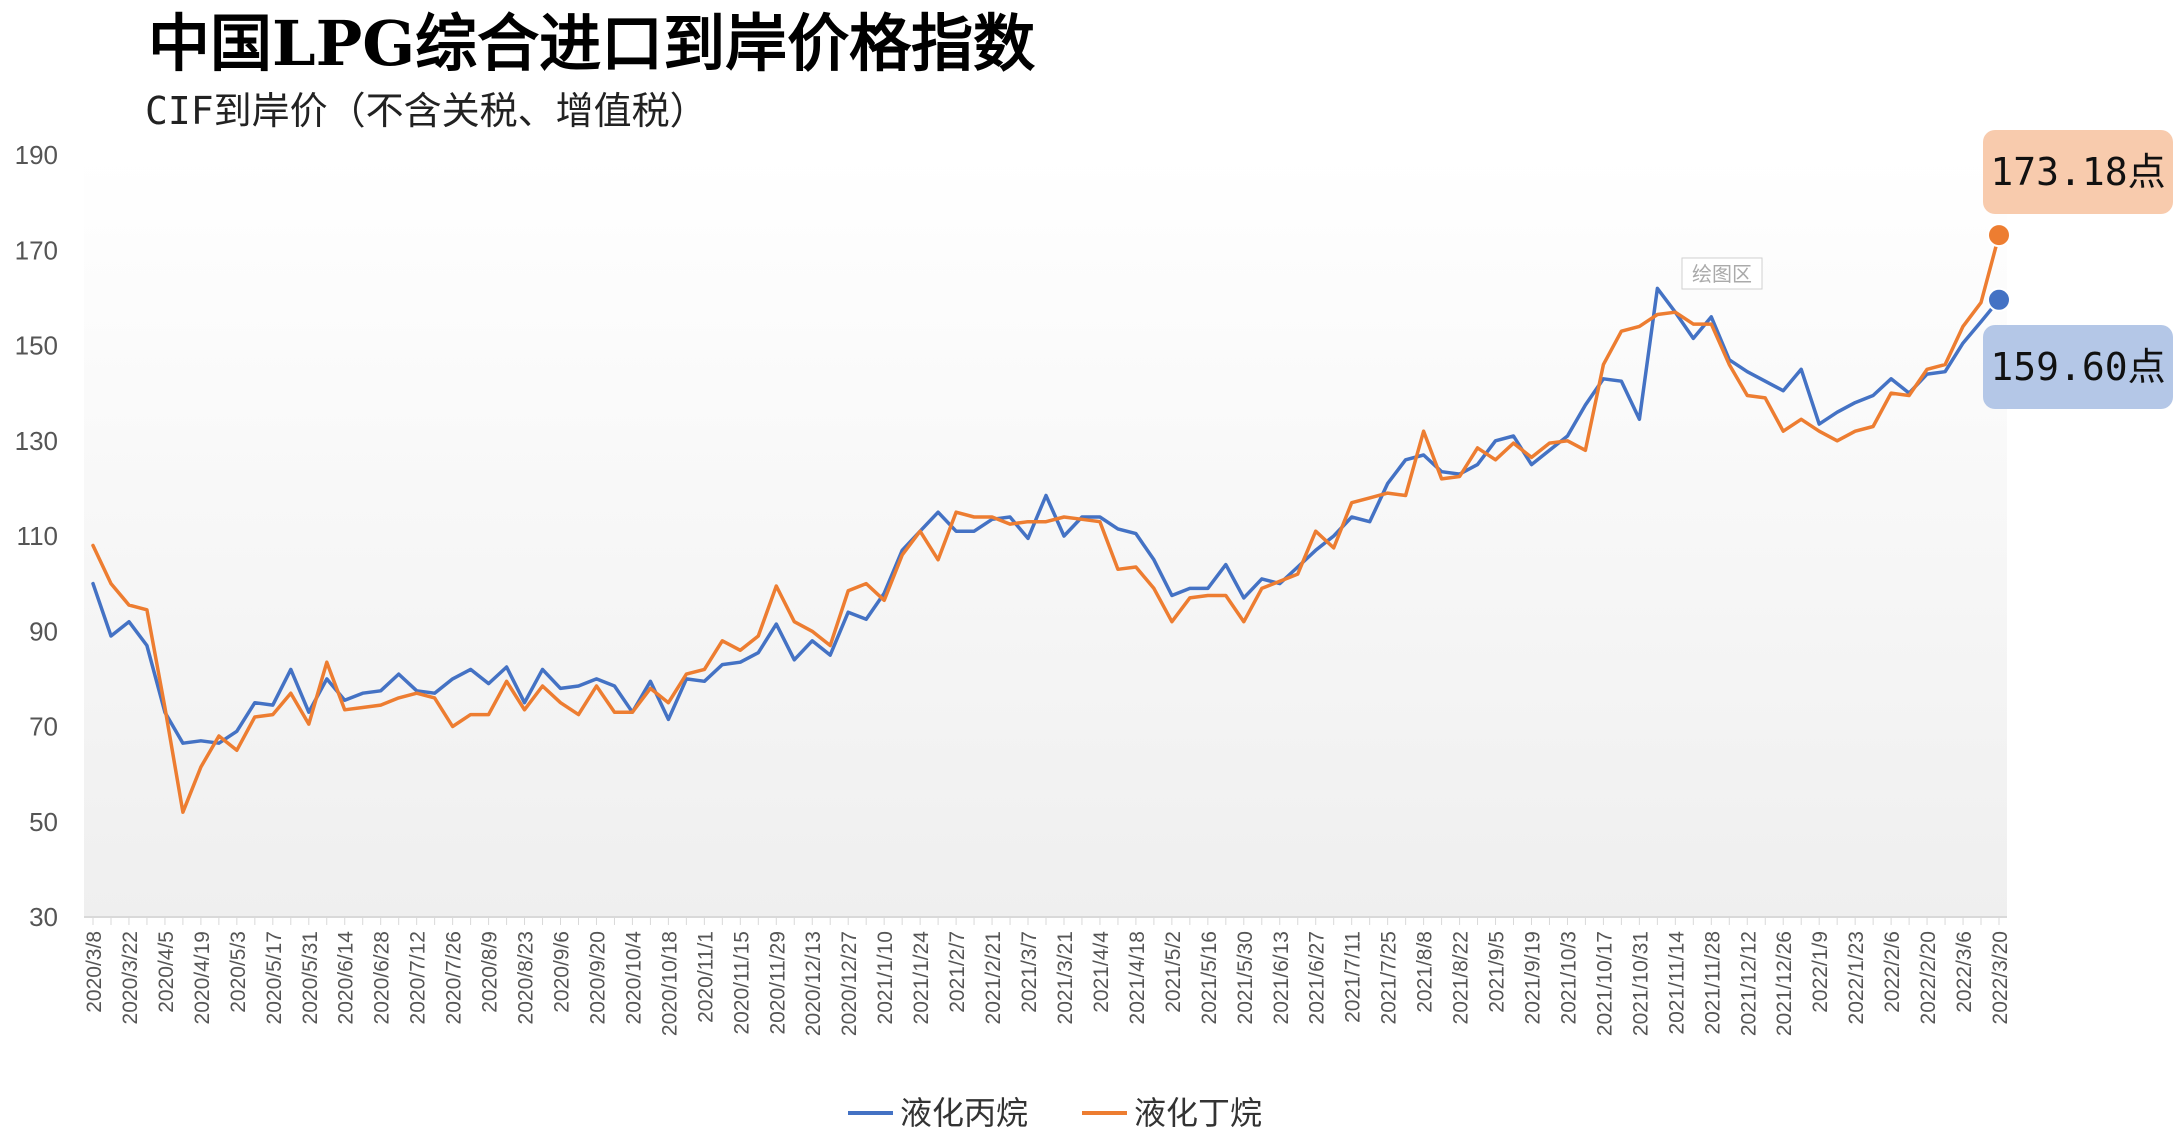  I want to click on value-callout-label: 173.18点, so click(2077, 172).